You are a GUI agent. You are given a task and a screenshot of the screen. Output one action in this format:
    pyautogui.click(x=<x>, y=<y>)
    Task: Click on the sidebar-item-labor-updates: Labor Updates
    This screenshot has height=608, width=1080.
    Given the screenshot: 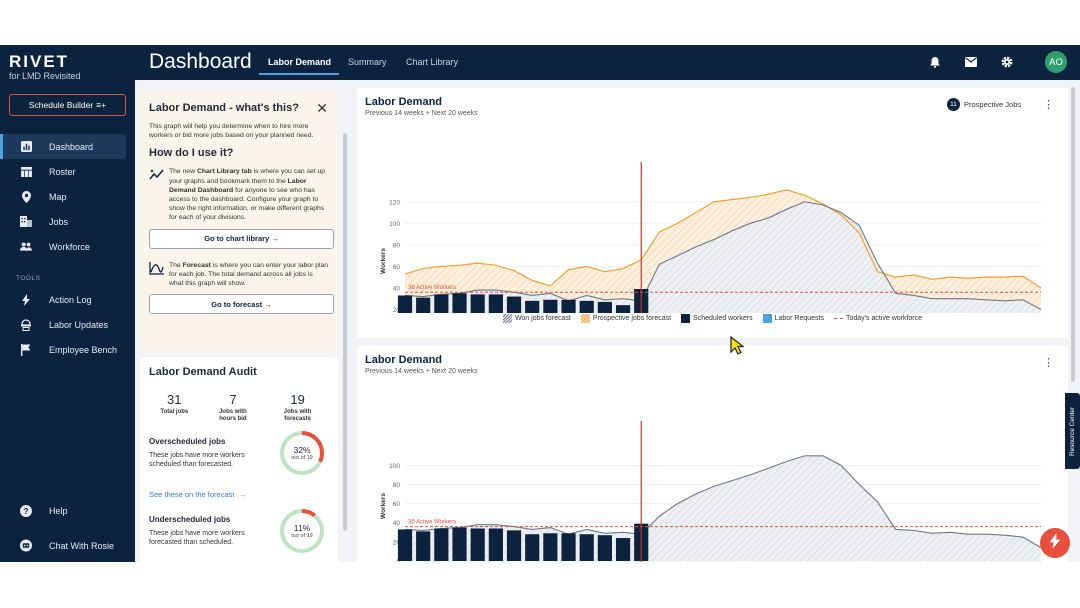 What is the action you would take?
    pyautogui.click(x=67, y=324)
    